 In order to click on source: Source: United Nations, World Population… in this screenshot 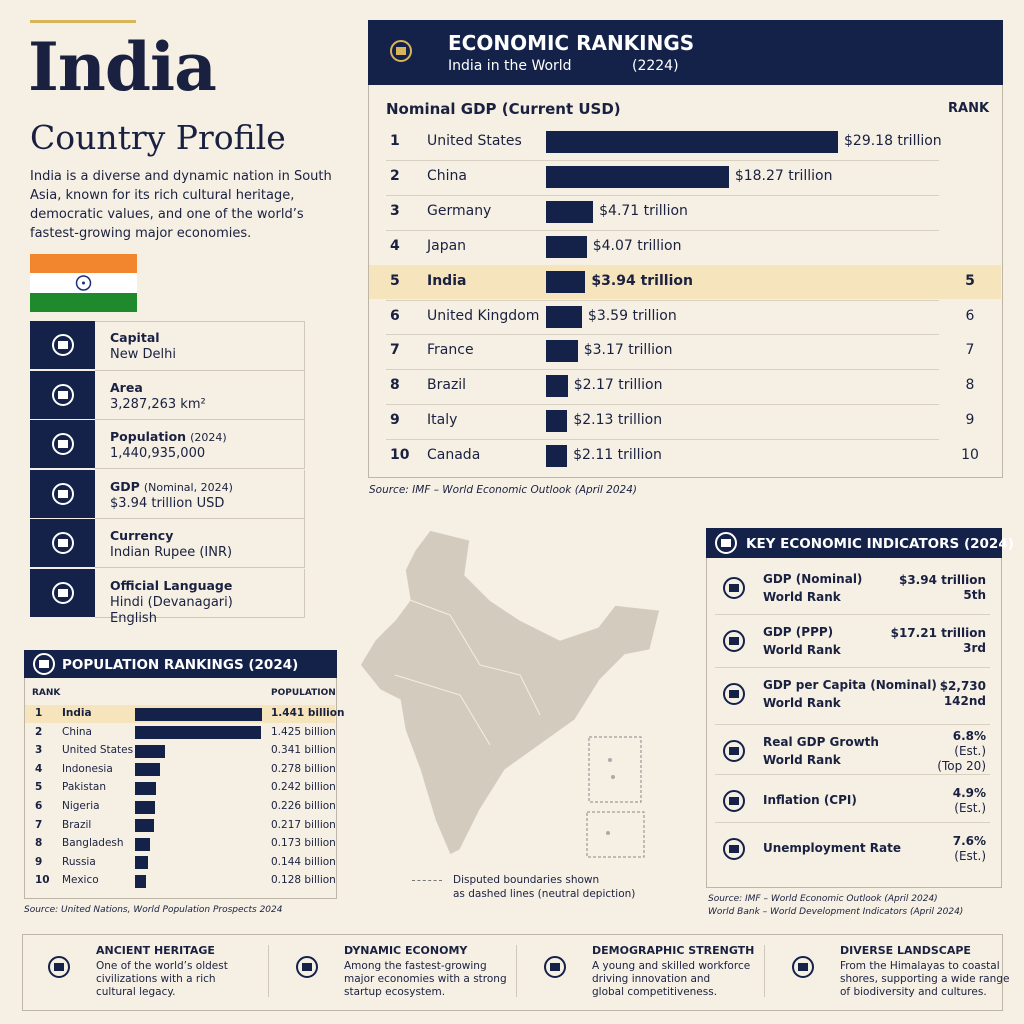, I will do `click(153, 910)`.